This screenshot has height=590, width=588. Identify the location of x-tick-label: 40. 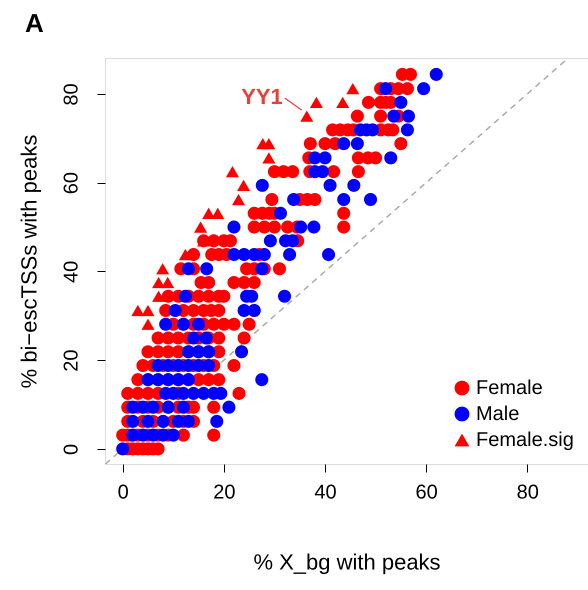
(325, 493).